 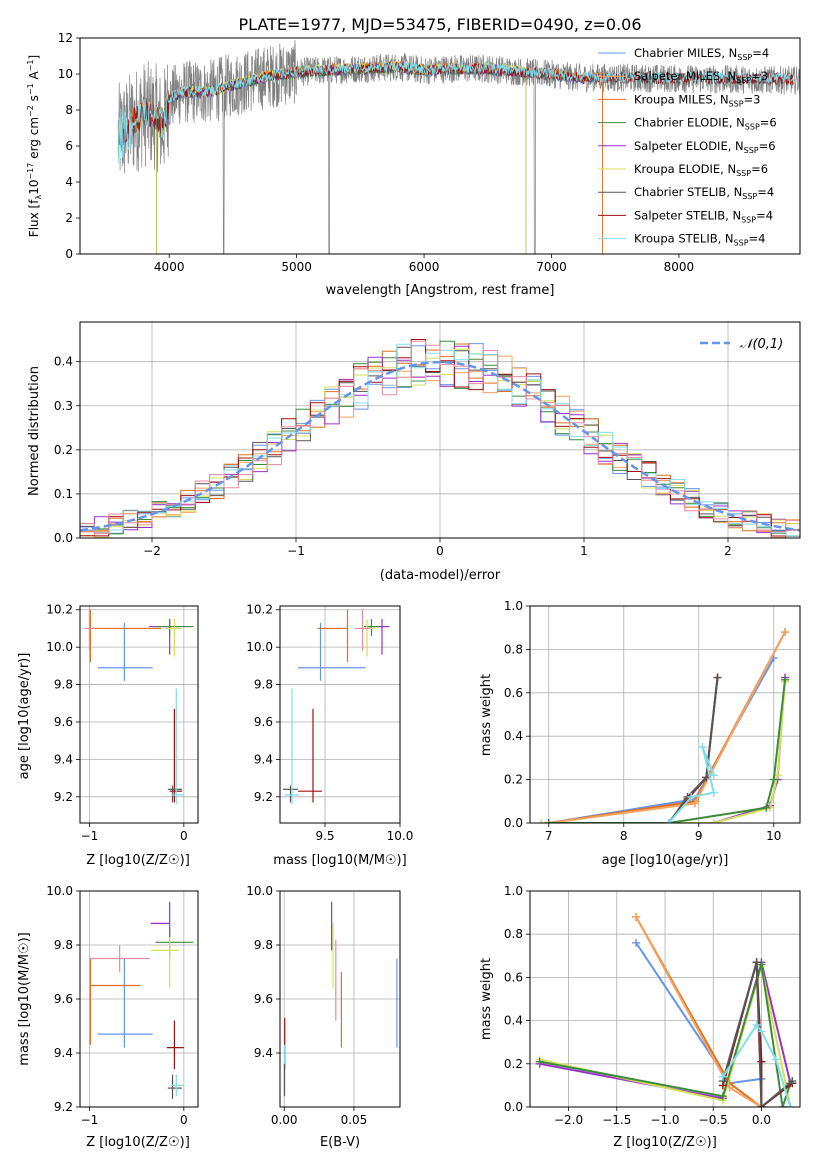 I want to click on x-tick-label: 0.05, so click(x=354, y=1120).